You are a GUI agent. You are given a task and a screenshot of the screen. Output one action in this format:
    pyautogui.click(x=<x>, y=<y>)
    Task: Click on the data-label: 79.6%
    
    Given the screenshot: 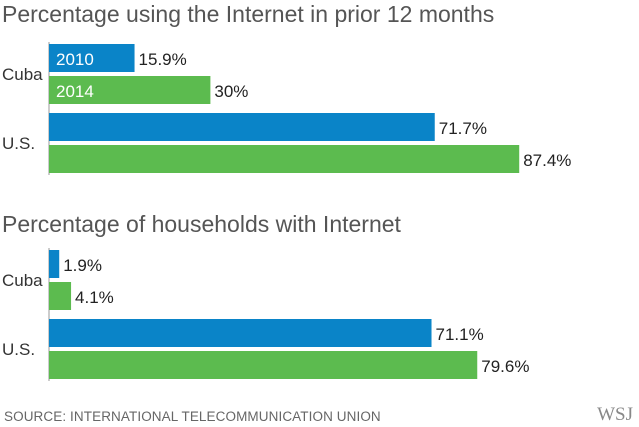 What is the action you would take?
    pyautogui.click(x=505, y=366)
    